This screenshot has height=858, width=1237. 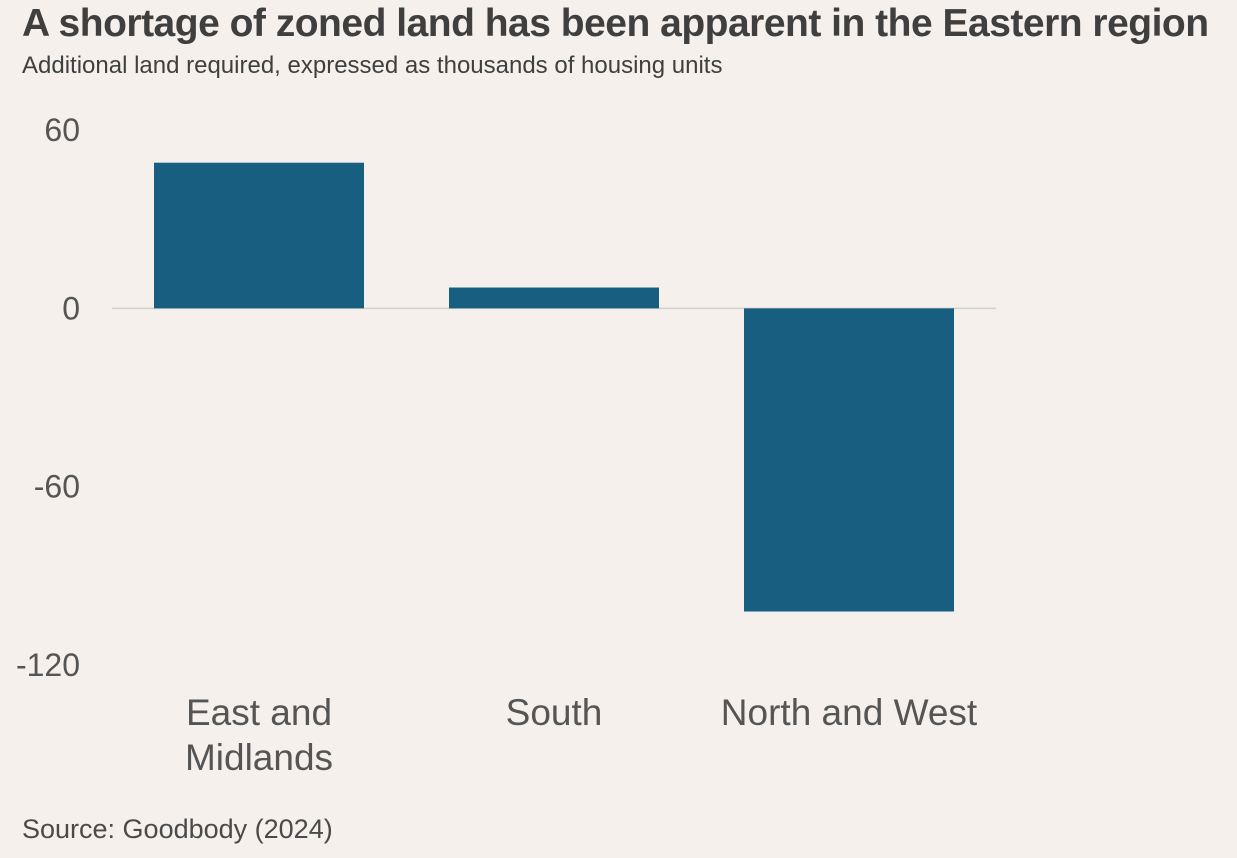 What do you see at coordinates (259, 735) in the screenshot?
I see `x-tick-label: East and Midlands` at bounding box center [259, 735].